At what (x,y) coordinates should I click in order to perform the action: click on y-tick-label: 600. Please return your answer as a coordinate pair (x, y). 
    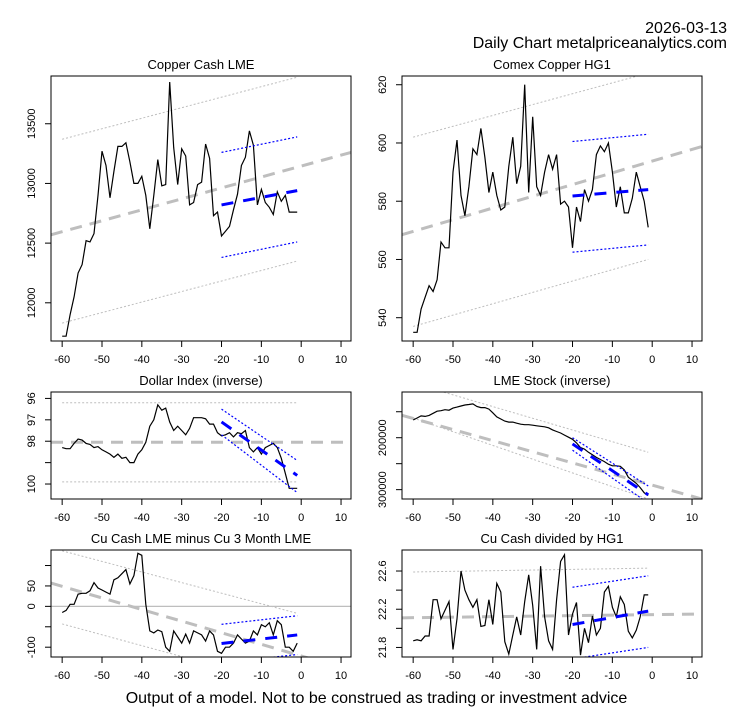
    Looking at the image, I should click on (383, 143).